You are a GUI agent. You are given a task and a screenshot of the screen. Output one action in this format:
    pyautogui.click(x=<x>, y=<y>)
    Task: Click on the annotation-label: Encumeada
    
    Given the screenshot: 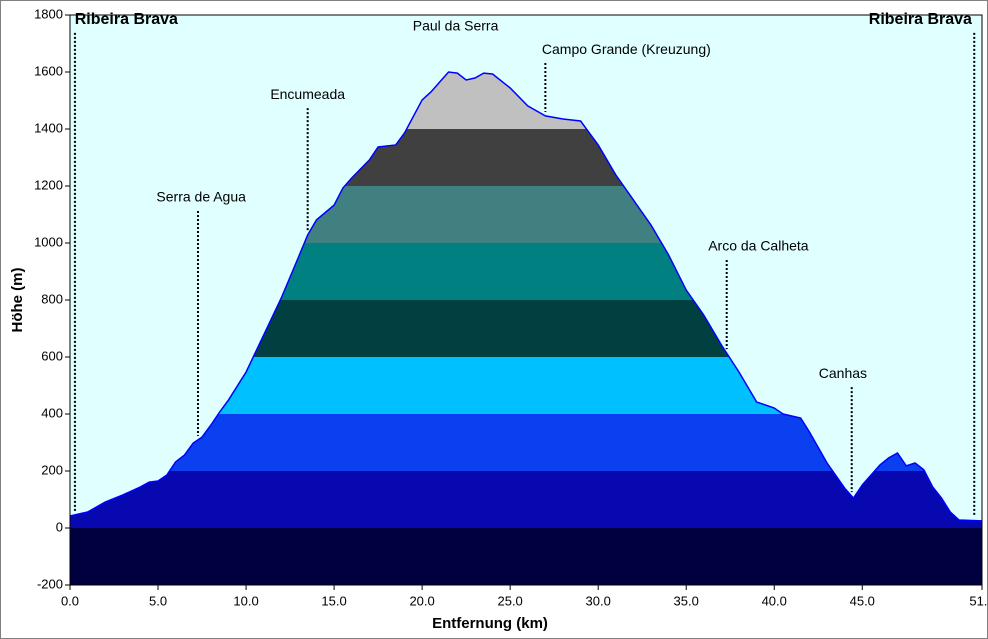 What is the action you would take?
    pyautogui.click(x=307, y=94)
    